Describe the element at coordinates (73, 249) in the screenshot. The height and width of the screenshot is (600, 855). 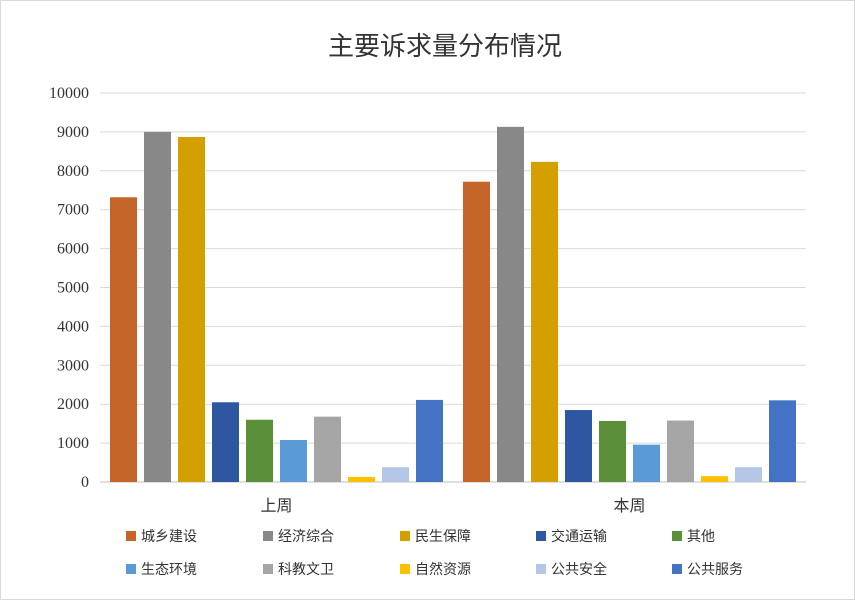
I see `y-tick-label: 6000` at that location.